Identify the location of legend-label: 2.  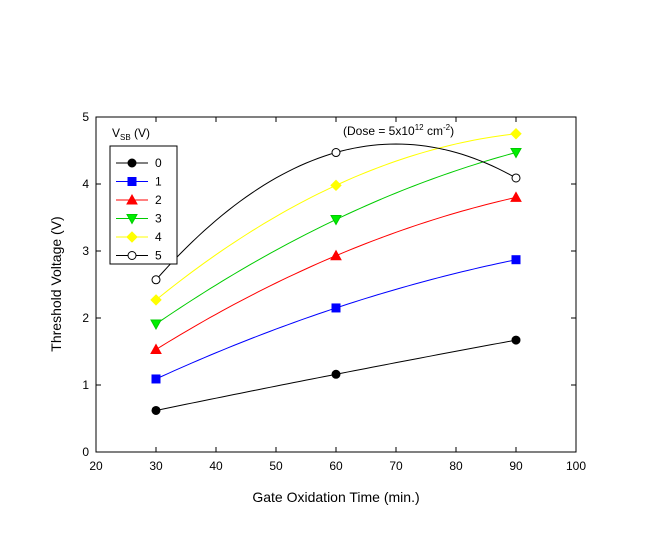
(158, 200).